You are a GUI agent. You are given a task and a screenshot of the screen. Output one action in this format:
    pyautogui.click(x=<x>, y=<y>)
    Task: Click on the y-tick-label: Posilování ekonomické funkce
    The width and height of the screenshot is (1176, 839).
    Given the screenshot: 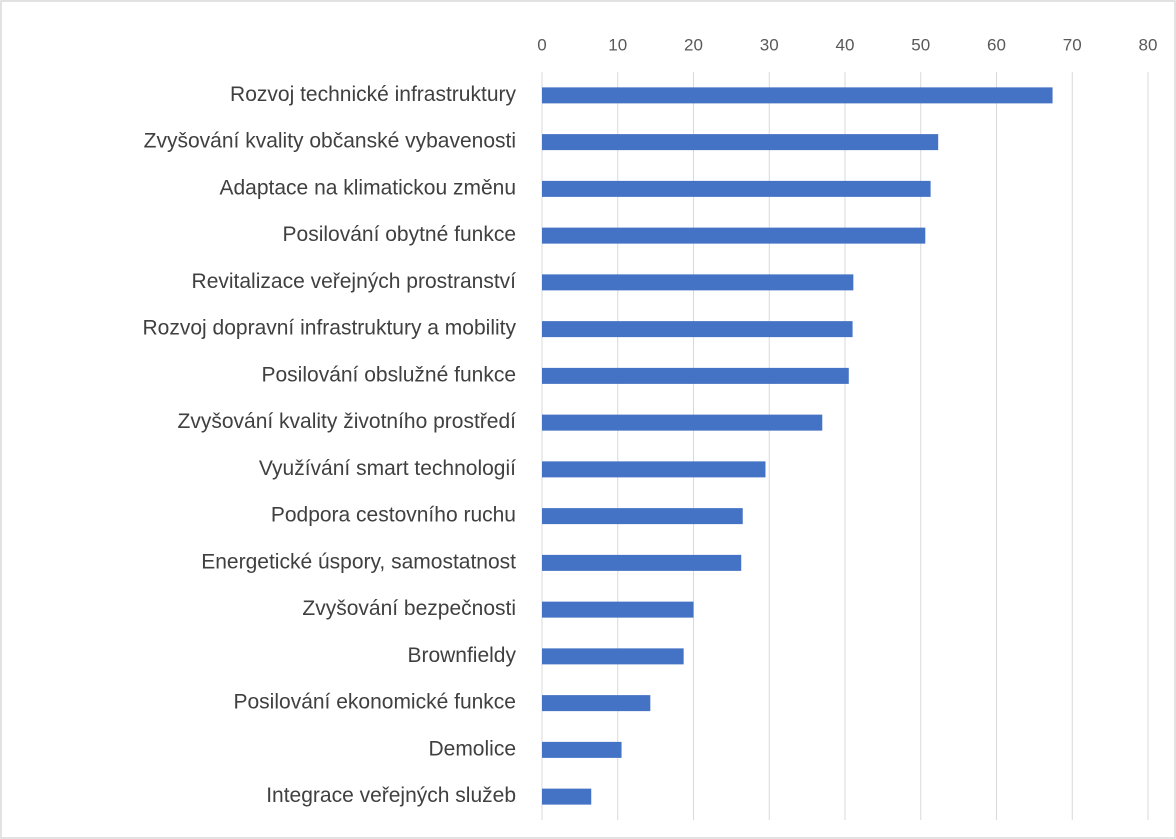 What is the action you would take?
    pyautogui.click(x=375, y=702)
    